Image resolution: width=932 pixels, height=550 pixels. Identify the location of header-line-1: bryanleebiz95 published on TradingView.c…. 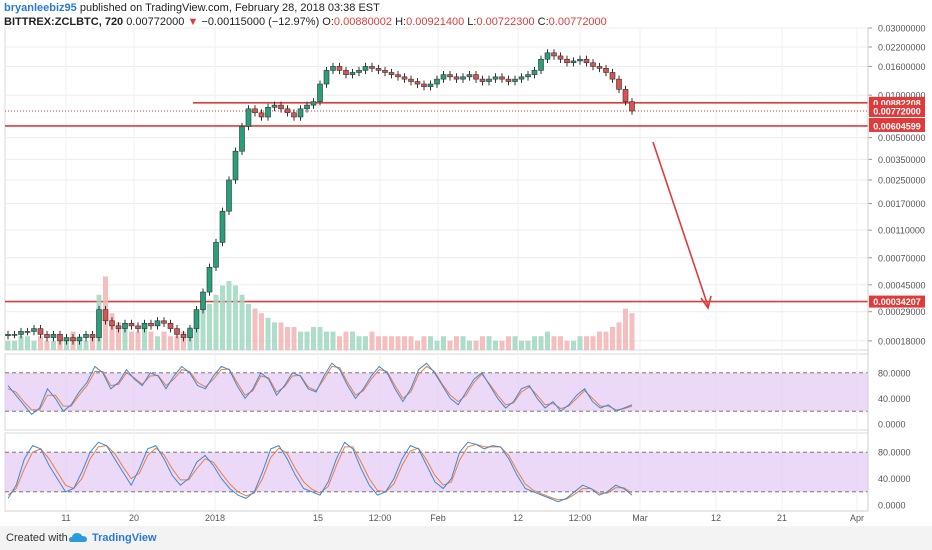
(305, 8).